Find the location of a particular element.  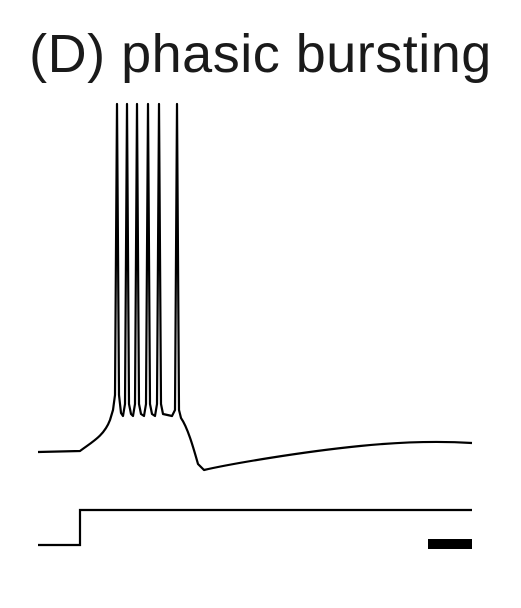

time-scale-bar is located at coordinates (450, 544).